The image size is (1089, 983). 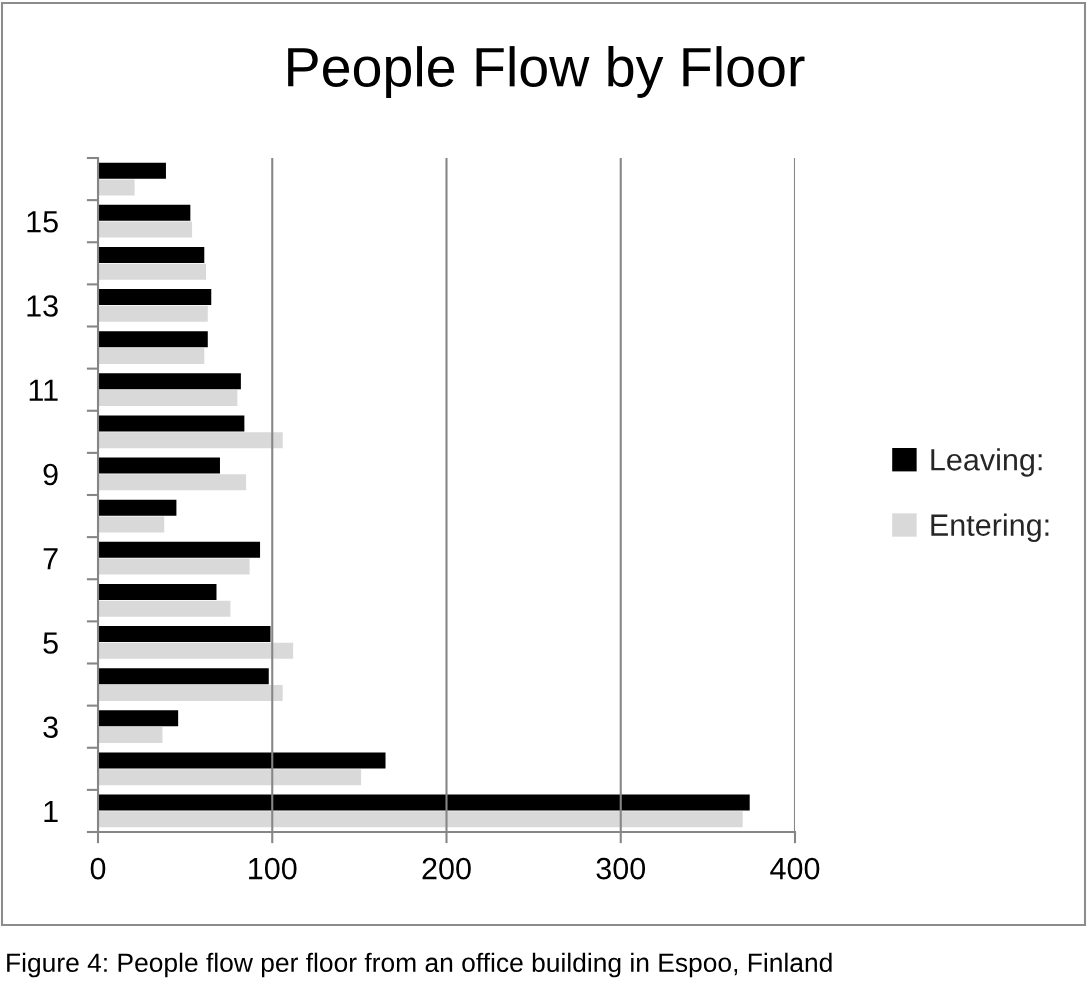 What do you see at coordinates (621, 868) in the screenshot?
I see `x-tick-label: 300` at bounding box center [621, 868].